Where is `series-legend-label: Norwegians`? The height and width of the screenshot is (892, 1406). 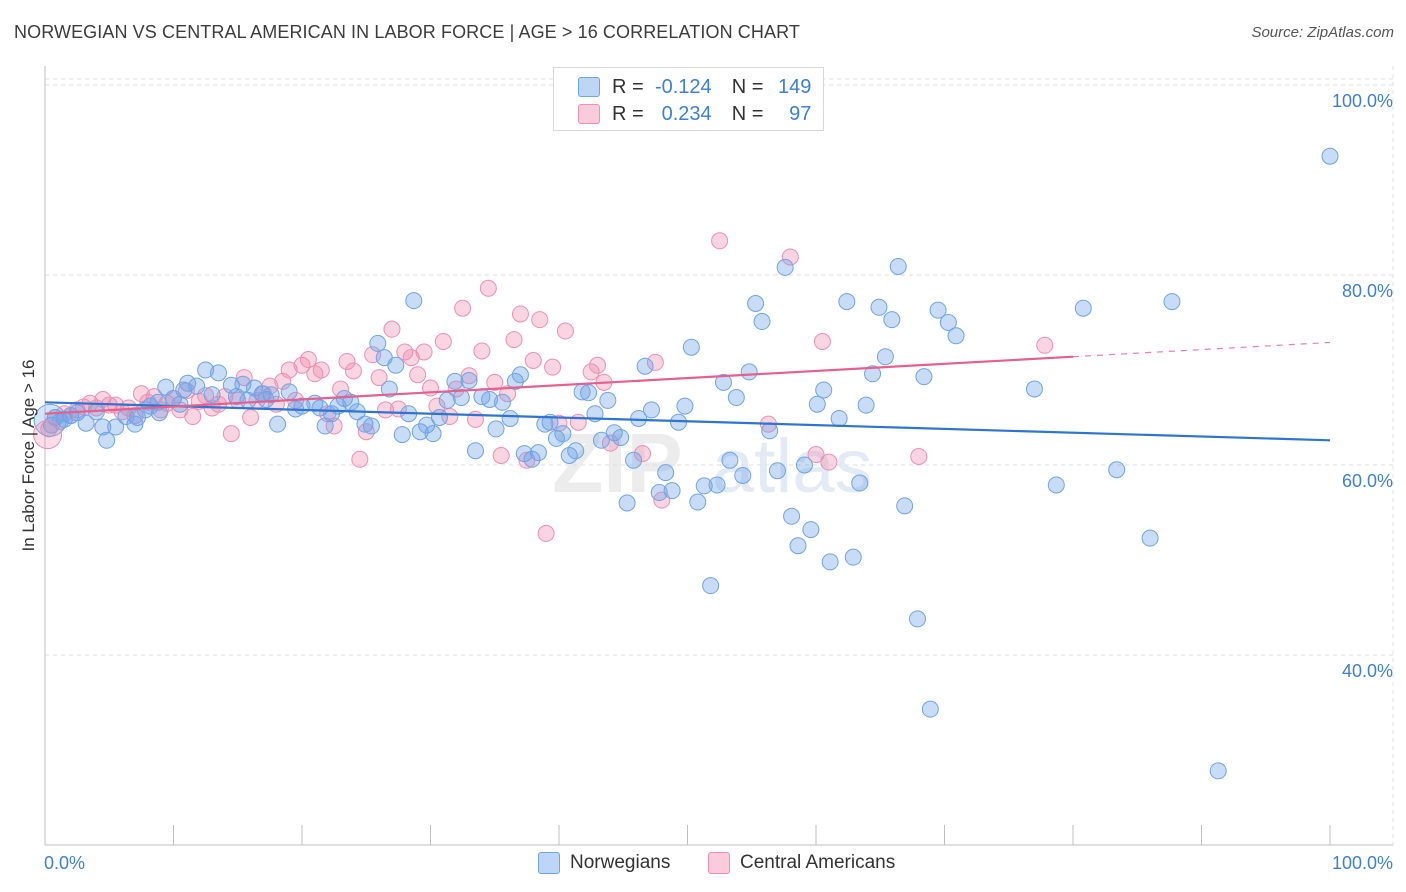 series-legend-label: Norwegians is located at coordinates (620, 862).